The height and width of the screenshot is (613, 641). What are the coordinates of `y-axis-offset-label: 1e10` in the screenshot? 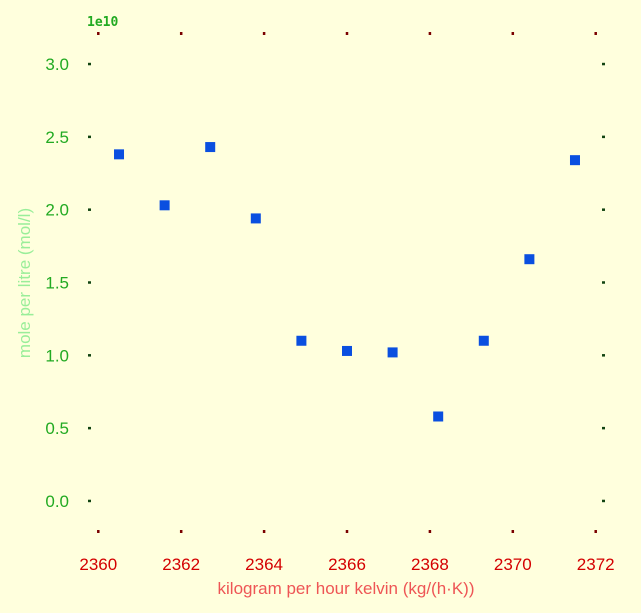 It's located at (102, 22).